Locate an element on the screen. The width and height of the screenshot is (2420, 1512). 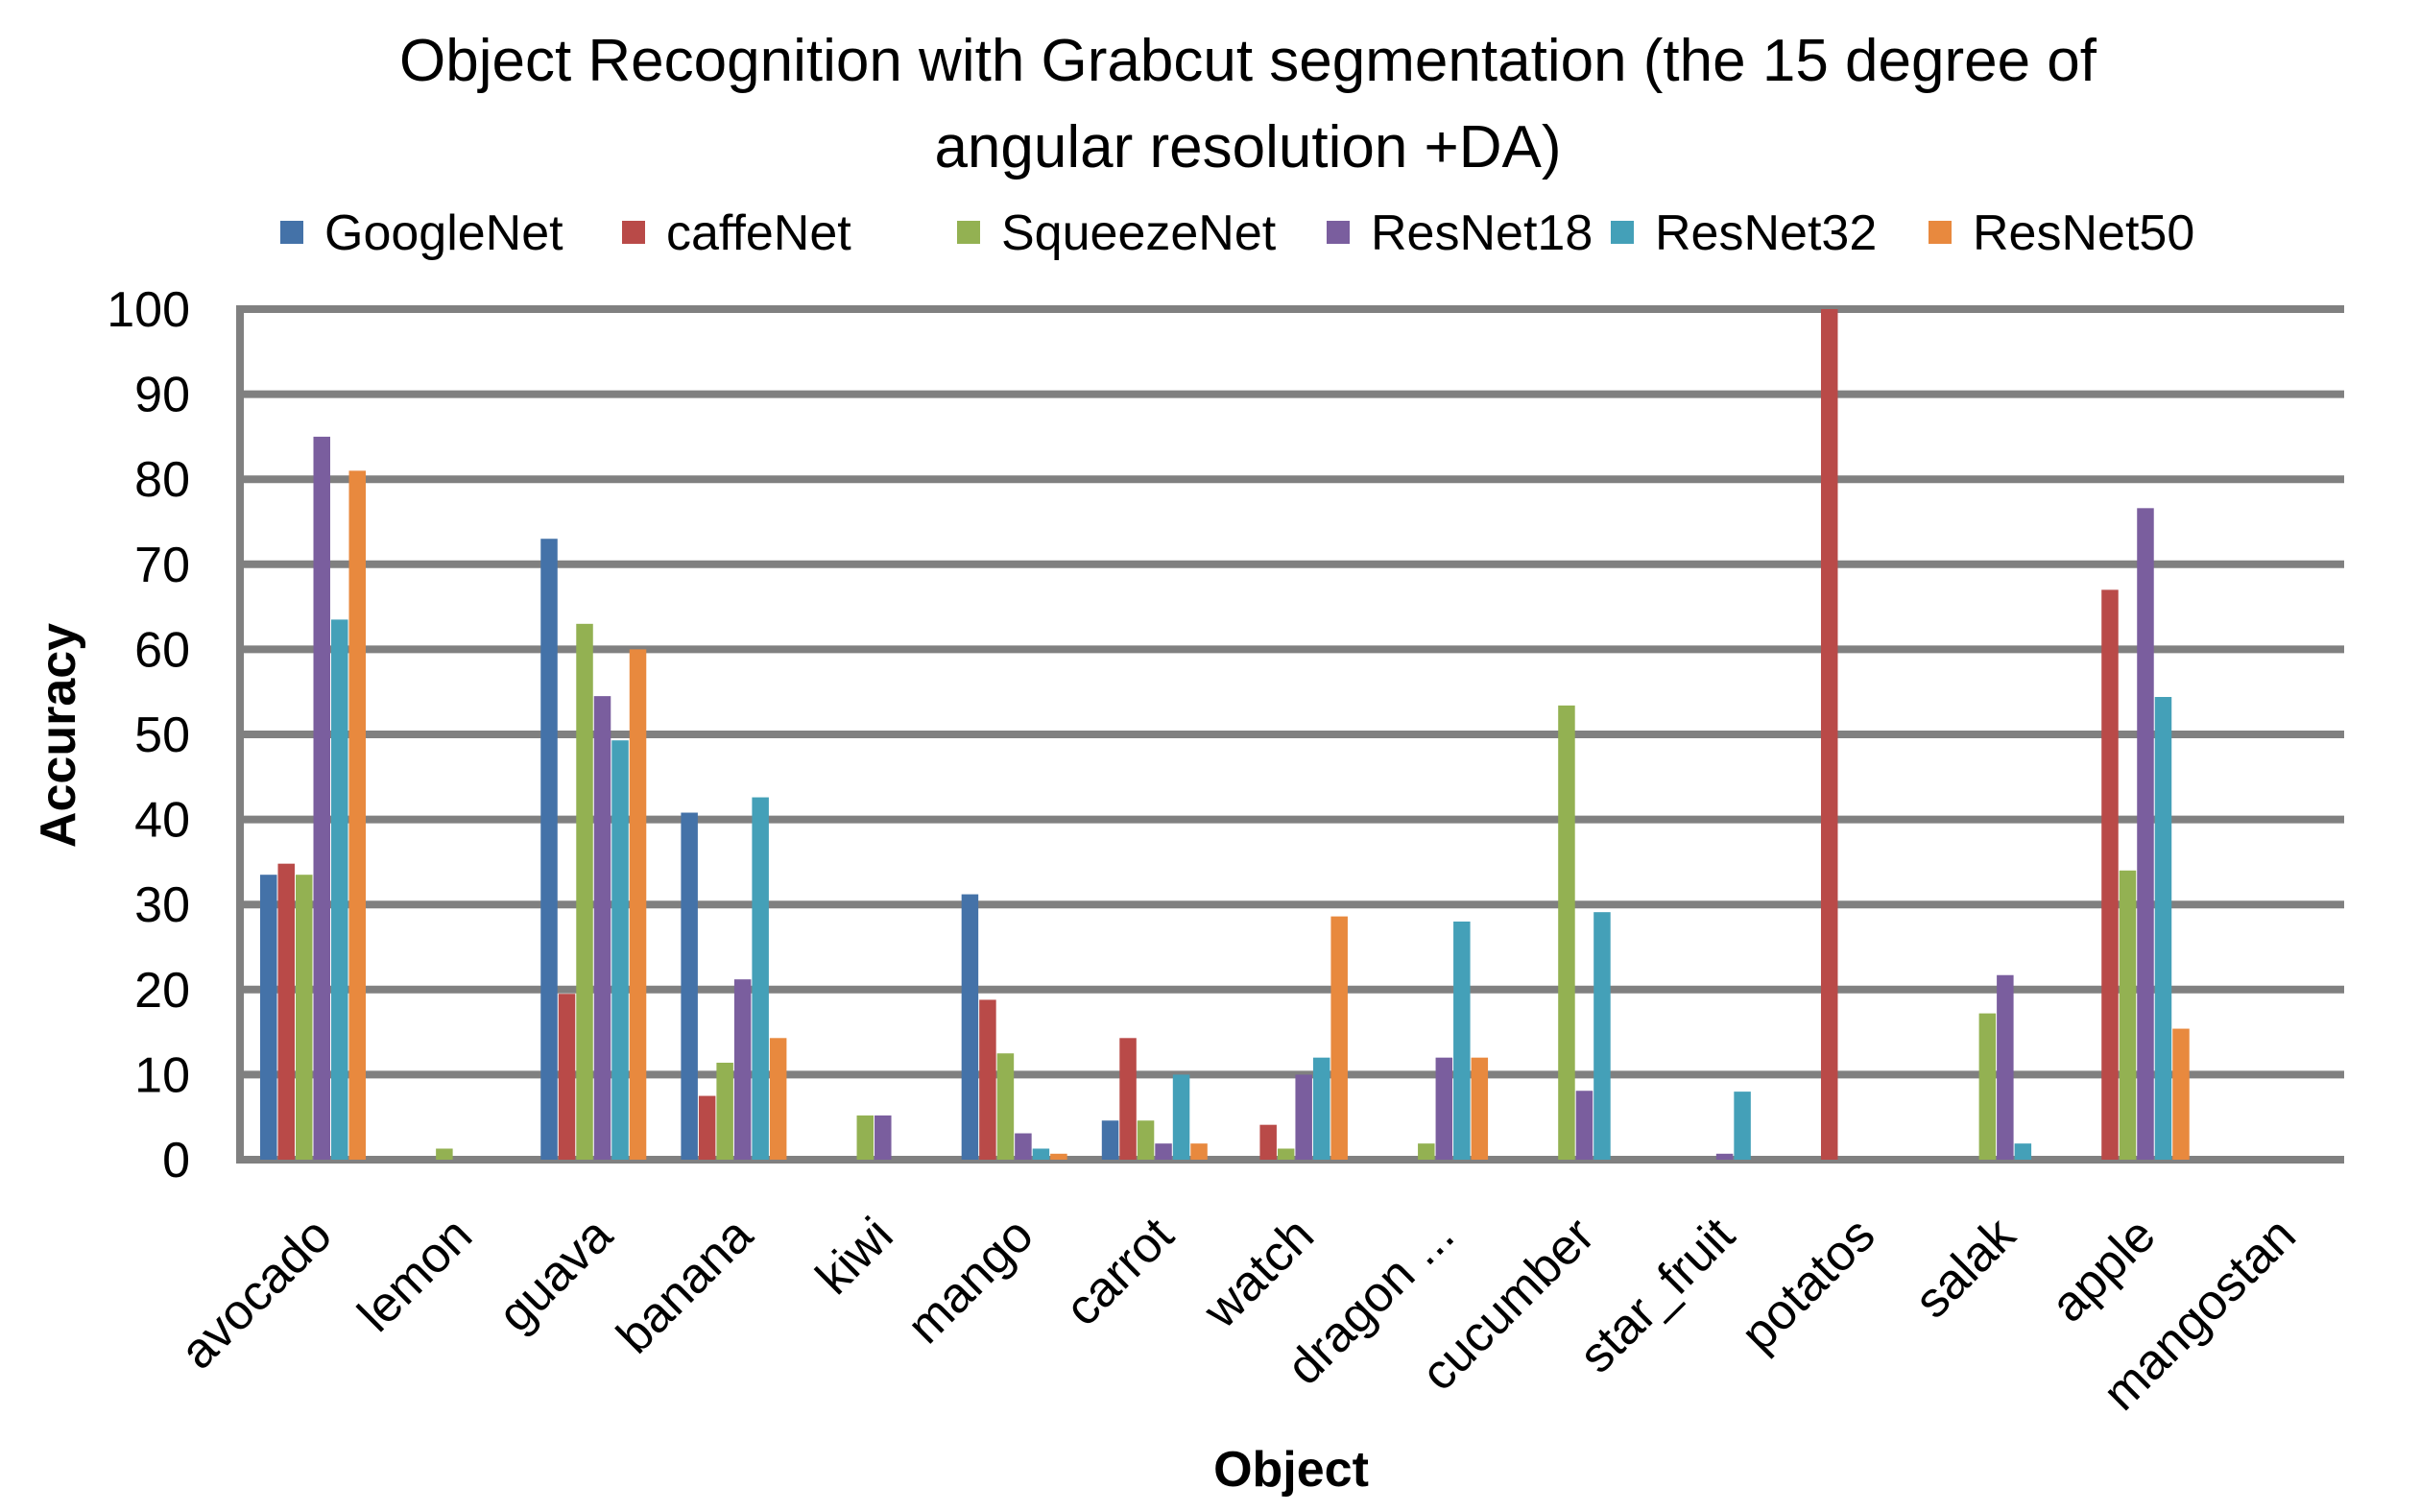
bar-resnet50-apple is located at coordinates (2181, 1094).